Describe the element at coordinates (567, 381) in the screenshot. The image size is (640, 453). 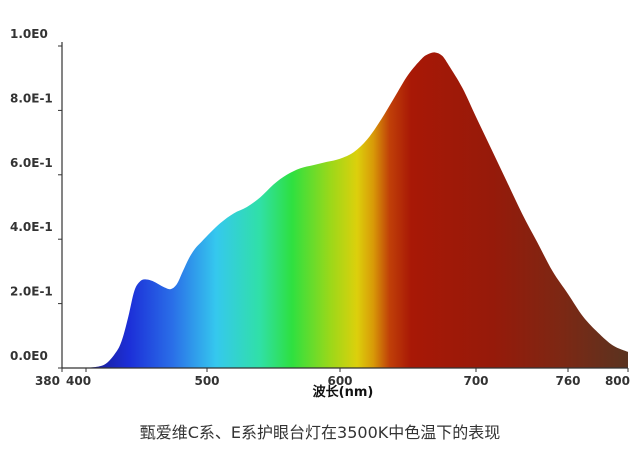
I see `x-tick-label: 760` at that location.